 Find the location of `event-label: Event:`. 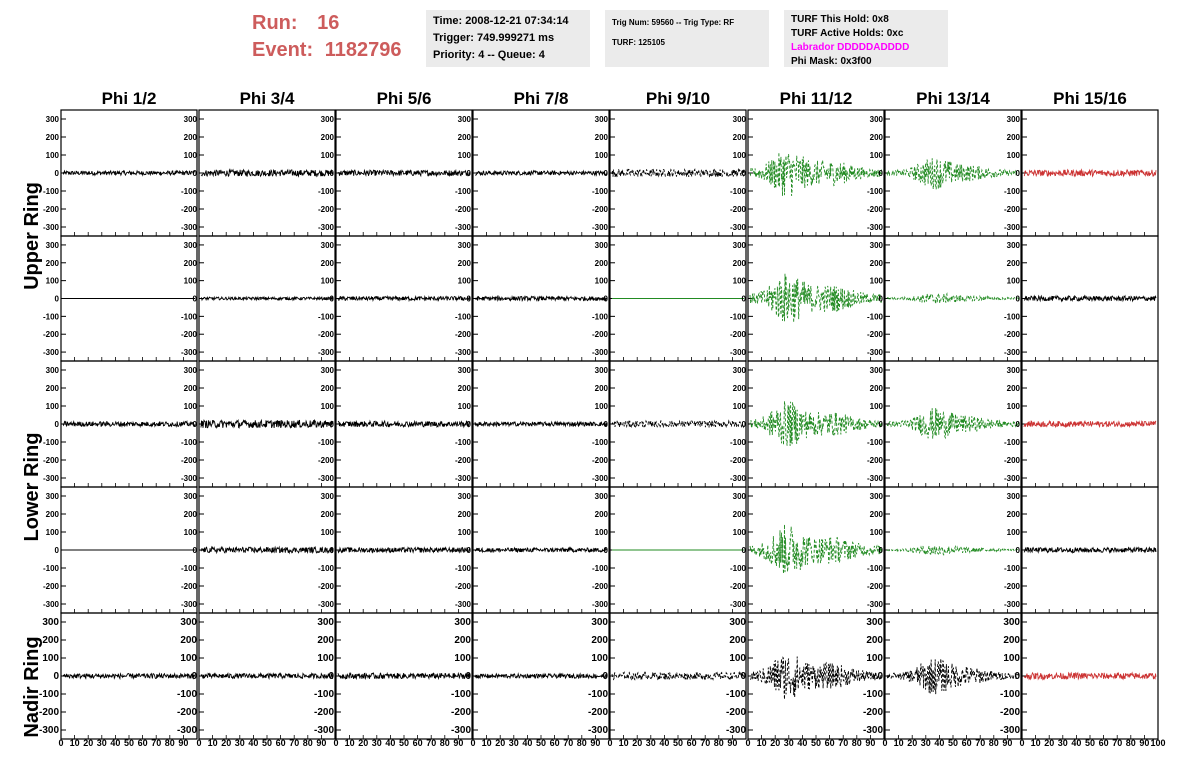

event-label: Event: is located at coordinates (283, 50).